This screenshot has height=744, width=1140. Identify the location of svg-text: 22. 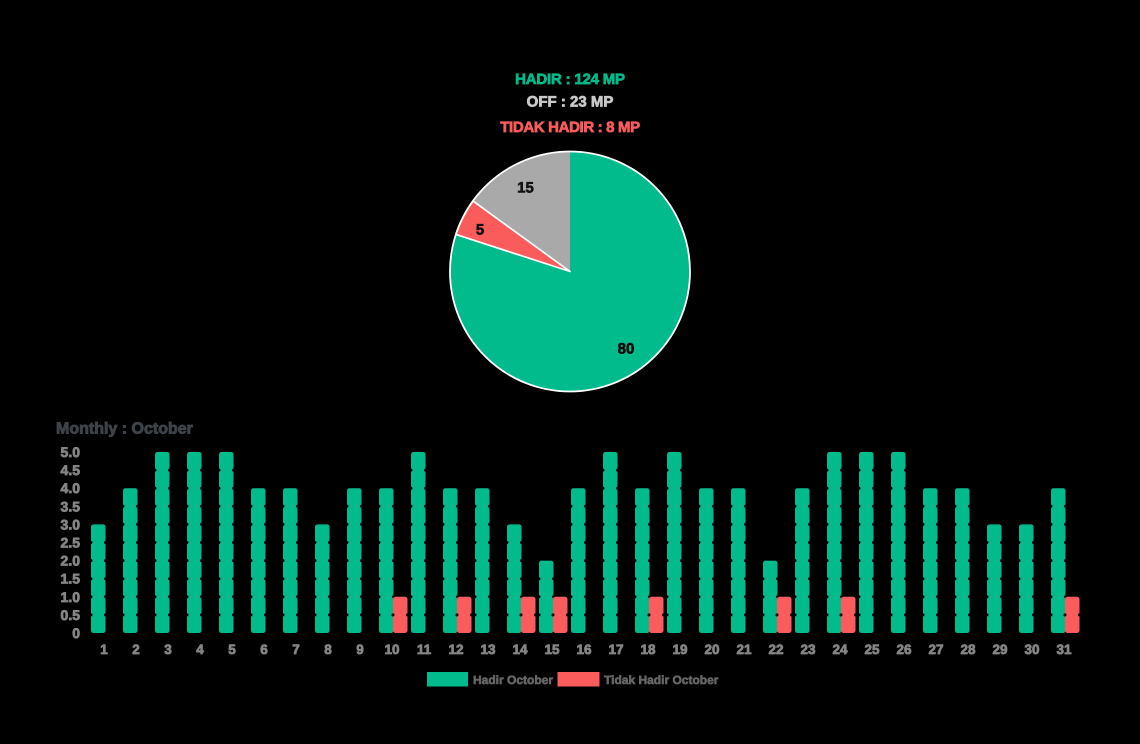
(775, 649).